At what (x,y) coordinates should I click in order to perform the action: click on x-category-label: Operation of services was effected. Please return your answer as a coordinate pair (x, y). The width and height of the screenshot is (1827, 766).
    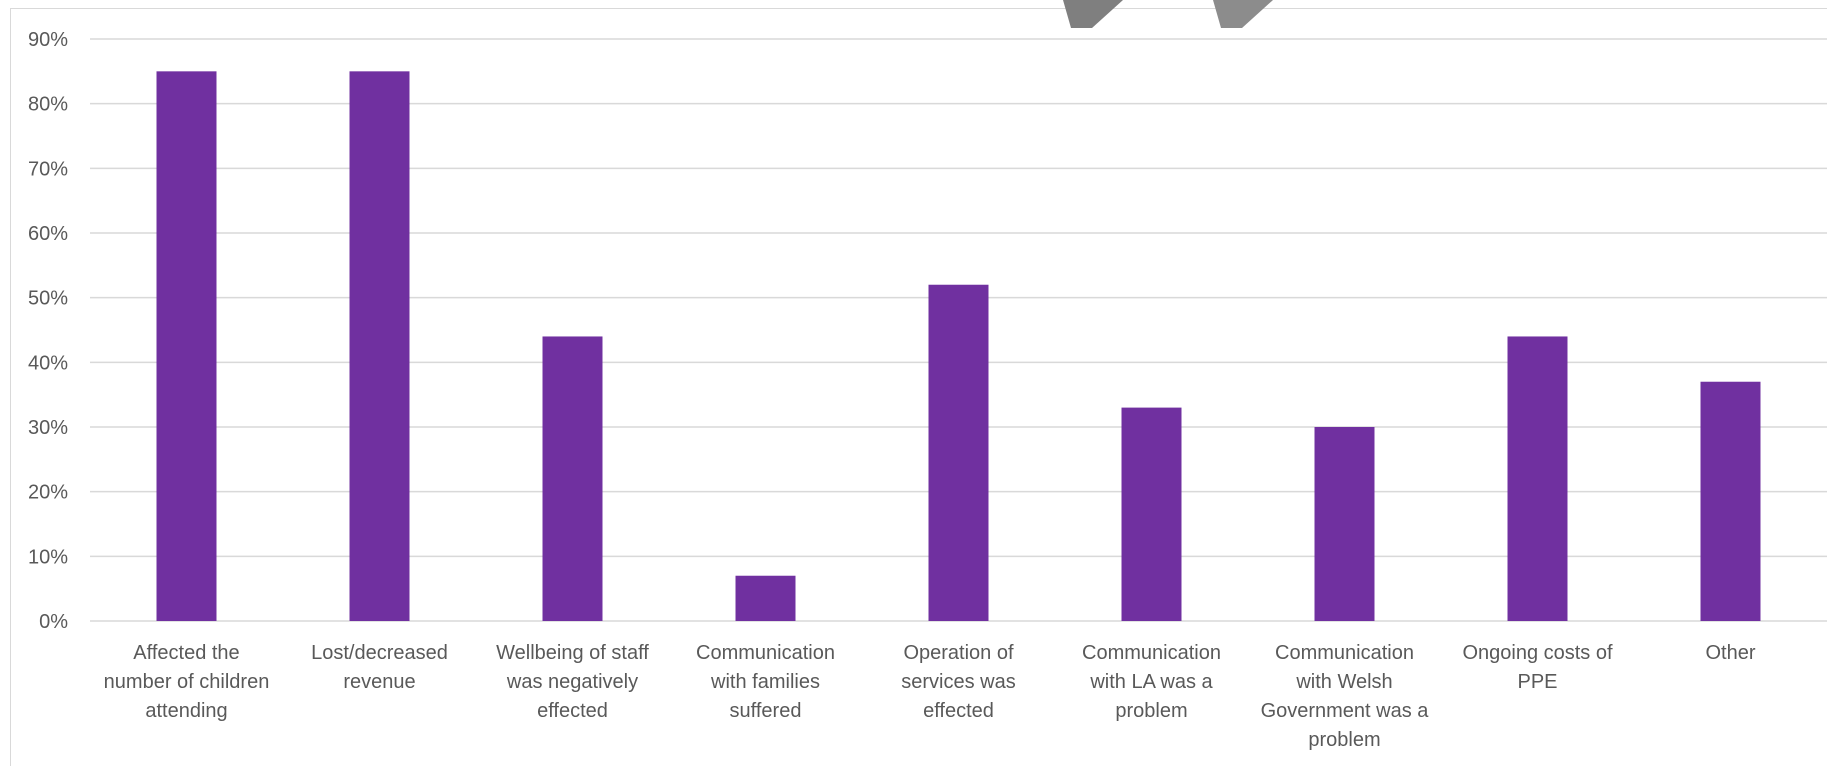
    Looking at the image, I should click on (958, 682).